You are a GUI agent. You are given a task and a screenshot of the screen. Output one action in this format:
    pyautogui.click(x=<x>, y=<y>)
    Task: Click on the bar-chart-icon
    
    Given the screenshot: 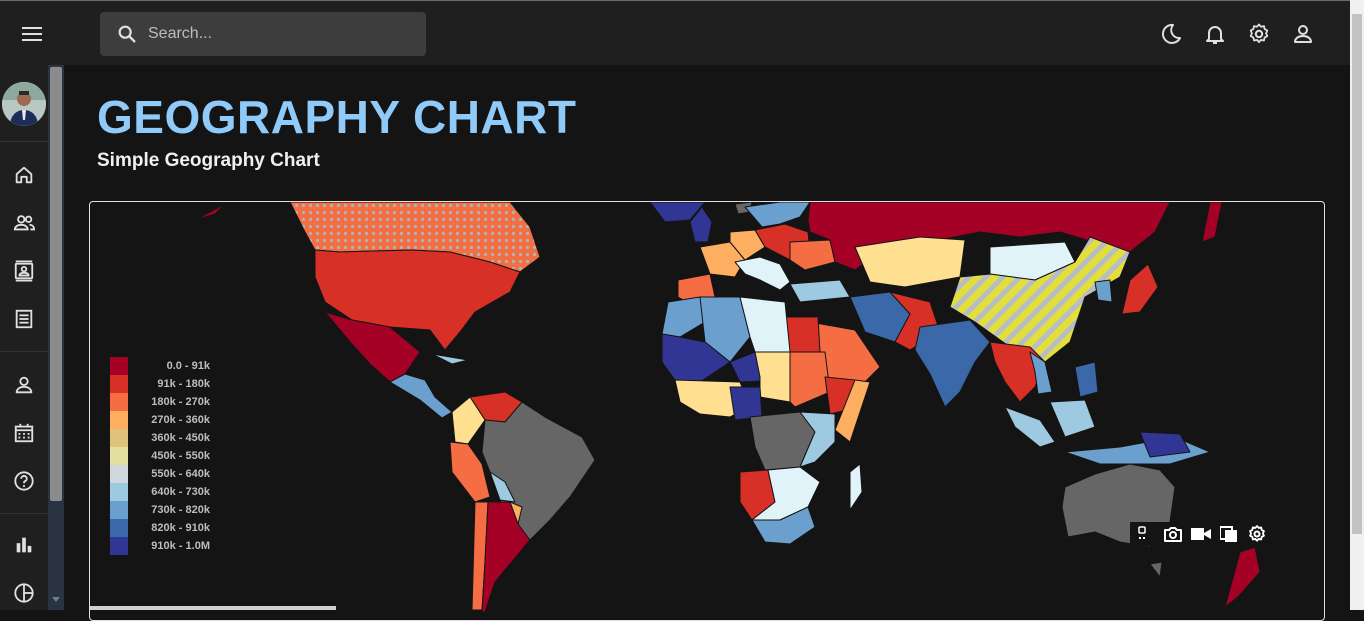 What is the action you would take?
    pyautogui.click(x=24, y=545)
    